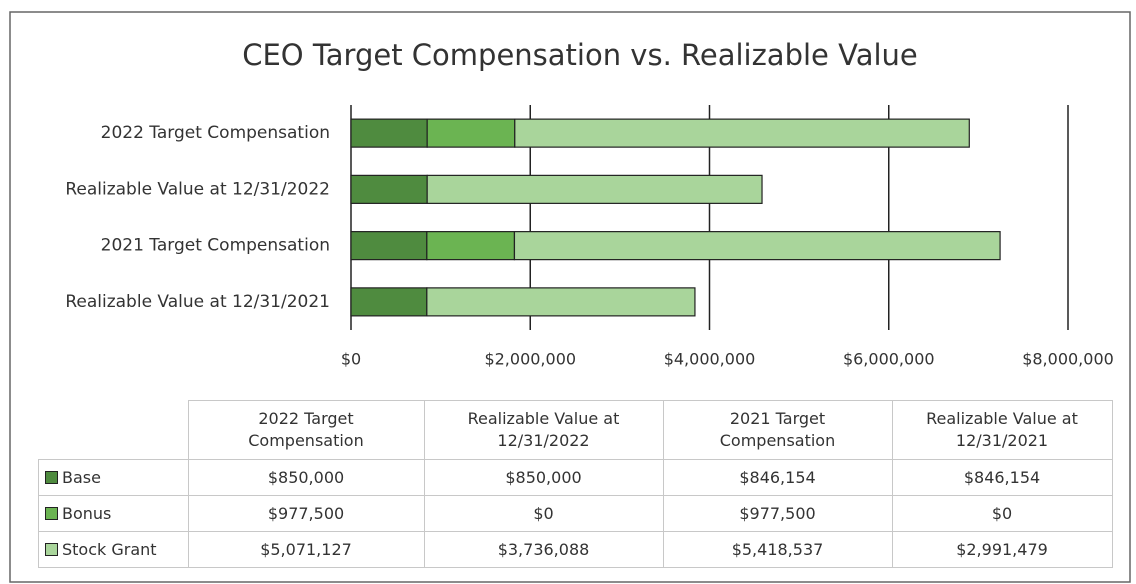 This screenshot has width=1136, height=584. What do you see at coordinates (113, 513) in the screenshot?
I see `table-row-label: Bonus` at bounding box center [113, 513].